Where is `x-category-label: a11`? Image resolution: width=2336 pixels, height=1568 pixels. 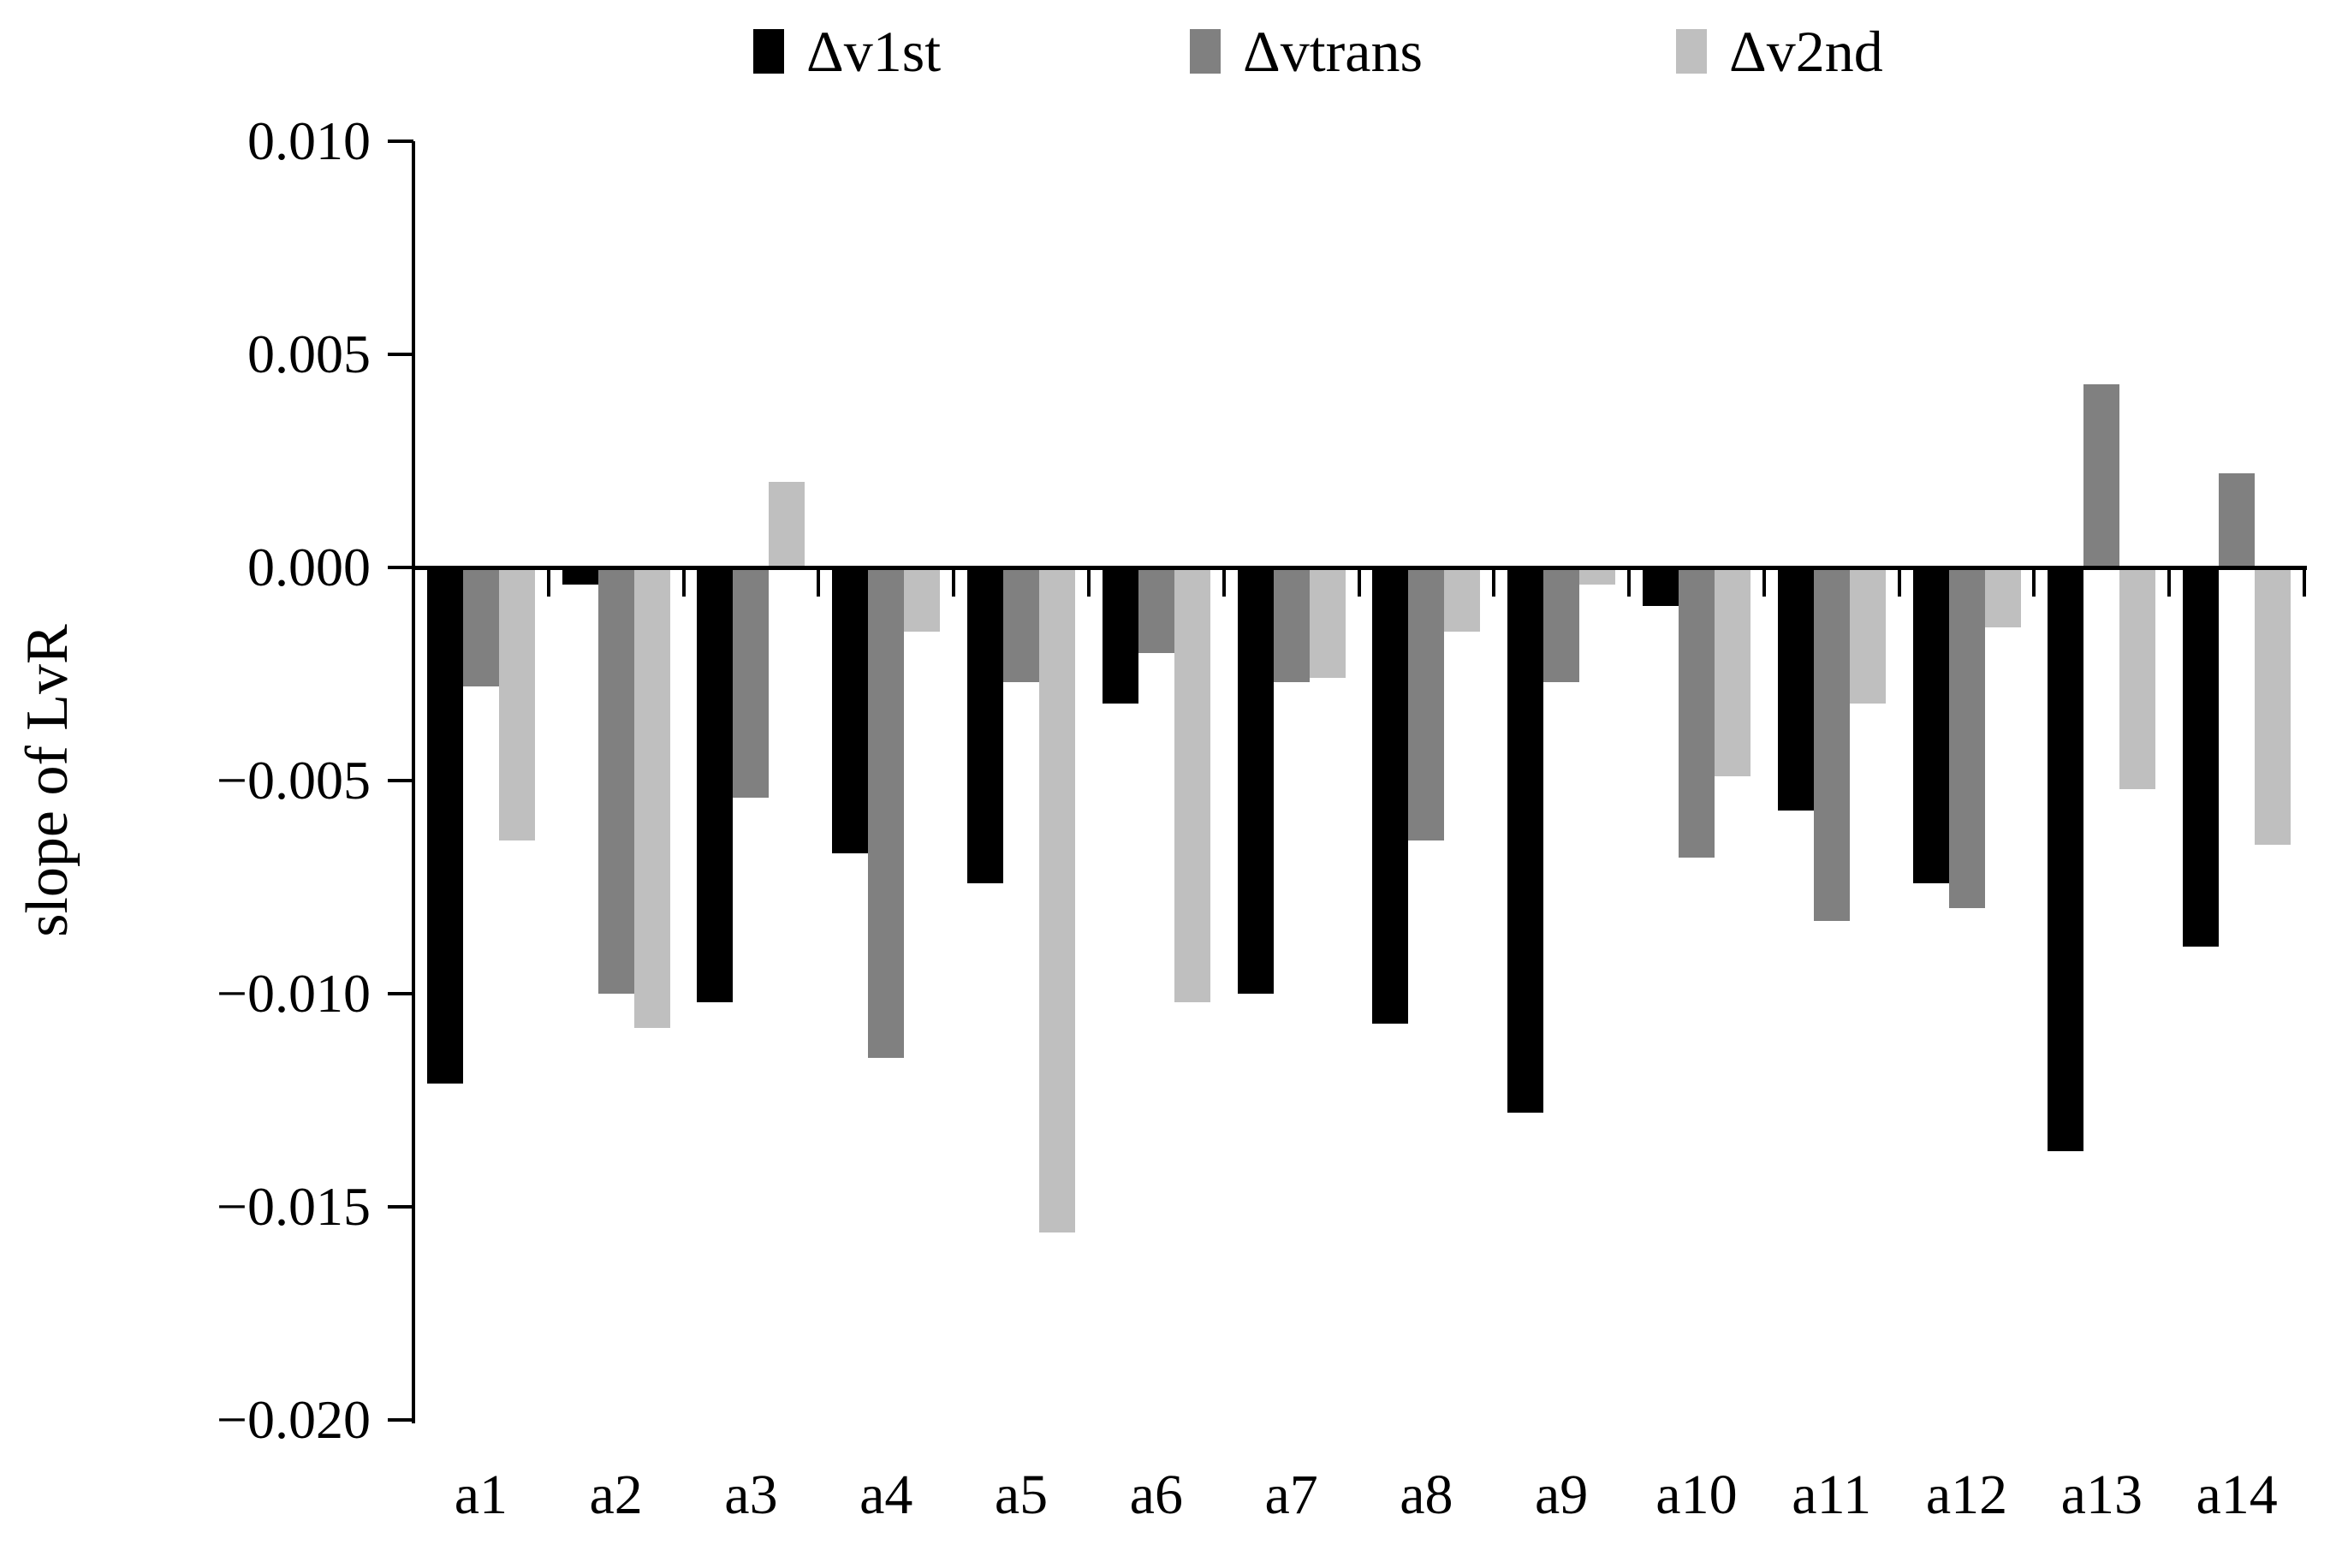 x-category-label: a11 is located at coordinates (1832, 1495).